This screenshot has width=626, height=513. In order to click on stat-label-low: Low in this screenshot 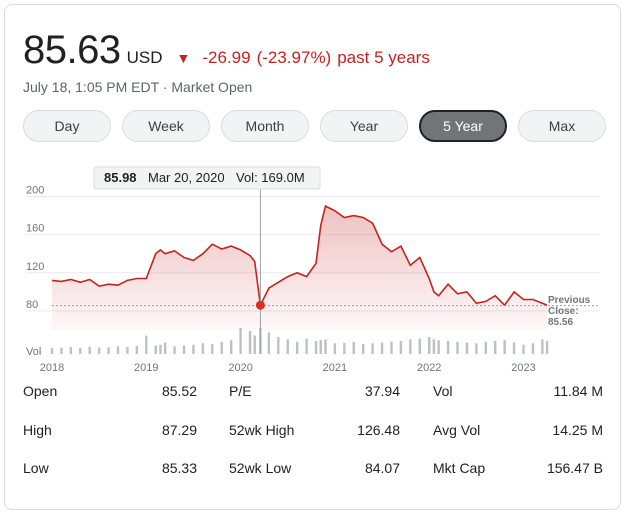, I will do `click(36, 468)`.